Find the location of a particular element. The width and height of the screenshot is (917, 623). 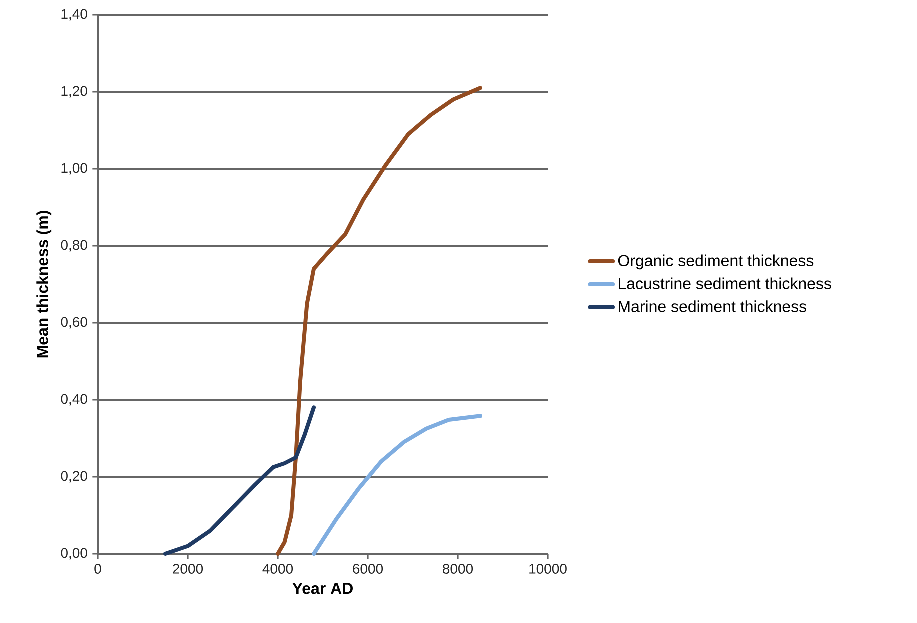

x-tick-label: 2000 is located at coordinates (188, 569).